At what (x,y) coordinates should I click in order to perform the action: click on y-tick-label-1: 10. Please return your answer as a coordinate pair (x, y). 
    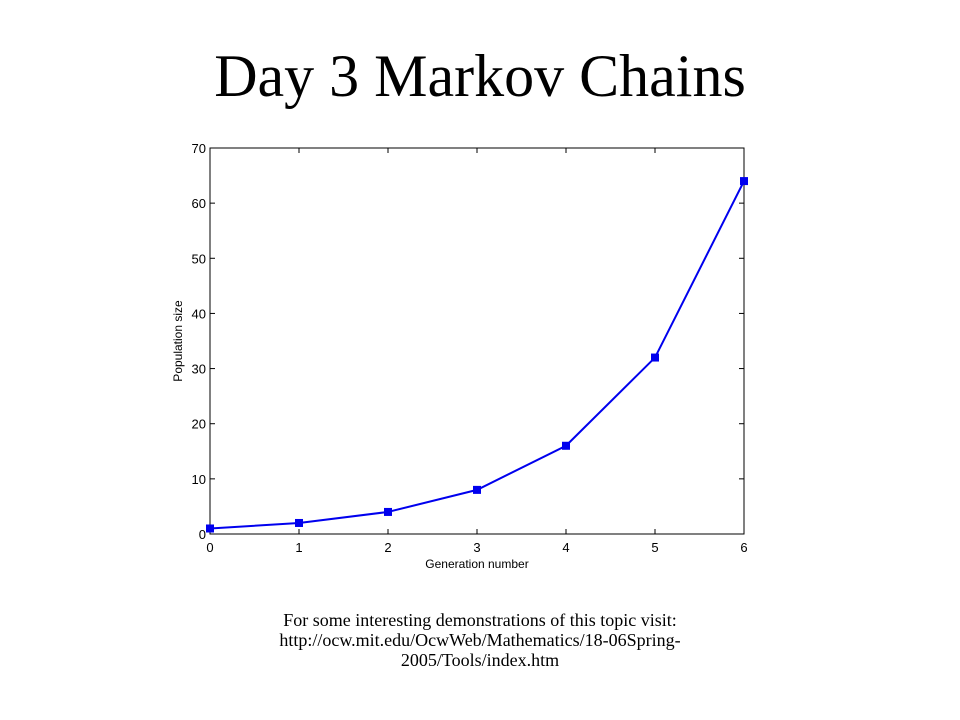
    Looking at the image, I should click on (199, 479).